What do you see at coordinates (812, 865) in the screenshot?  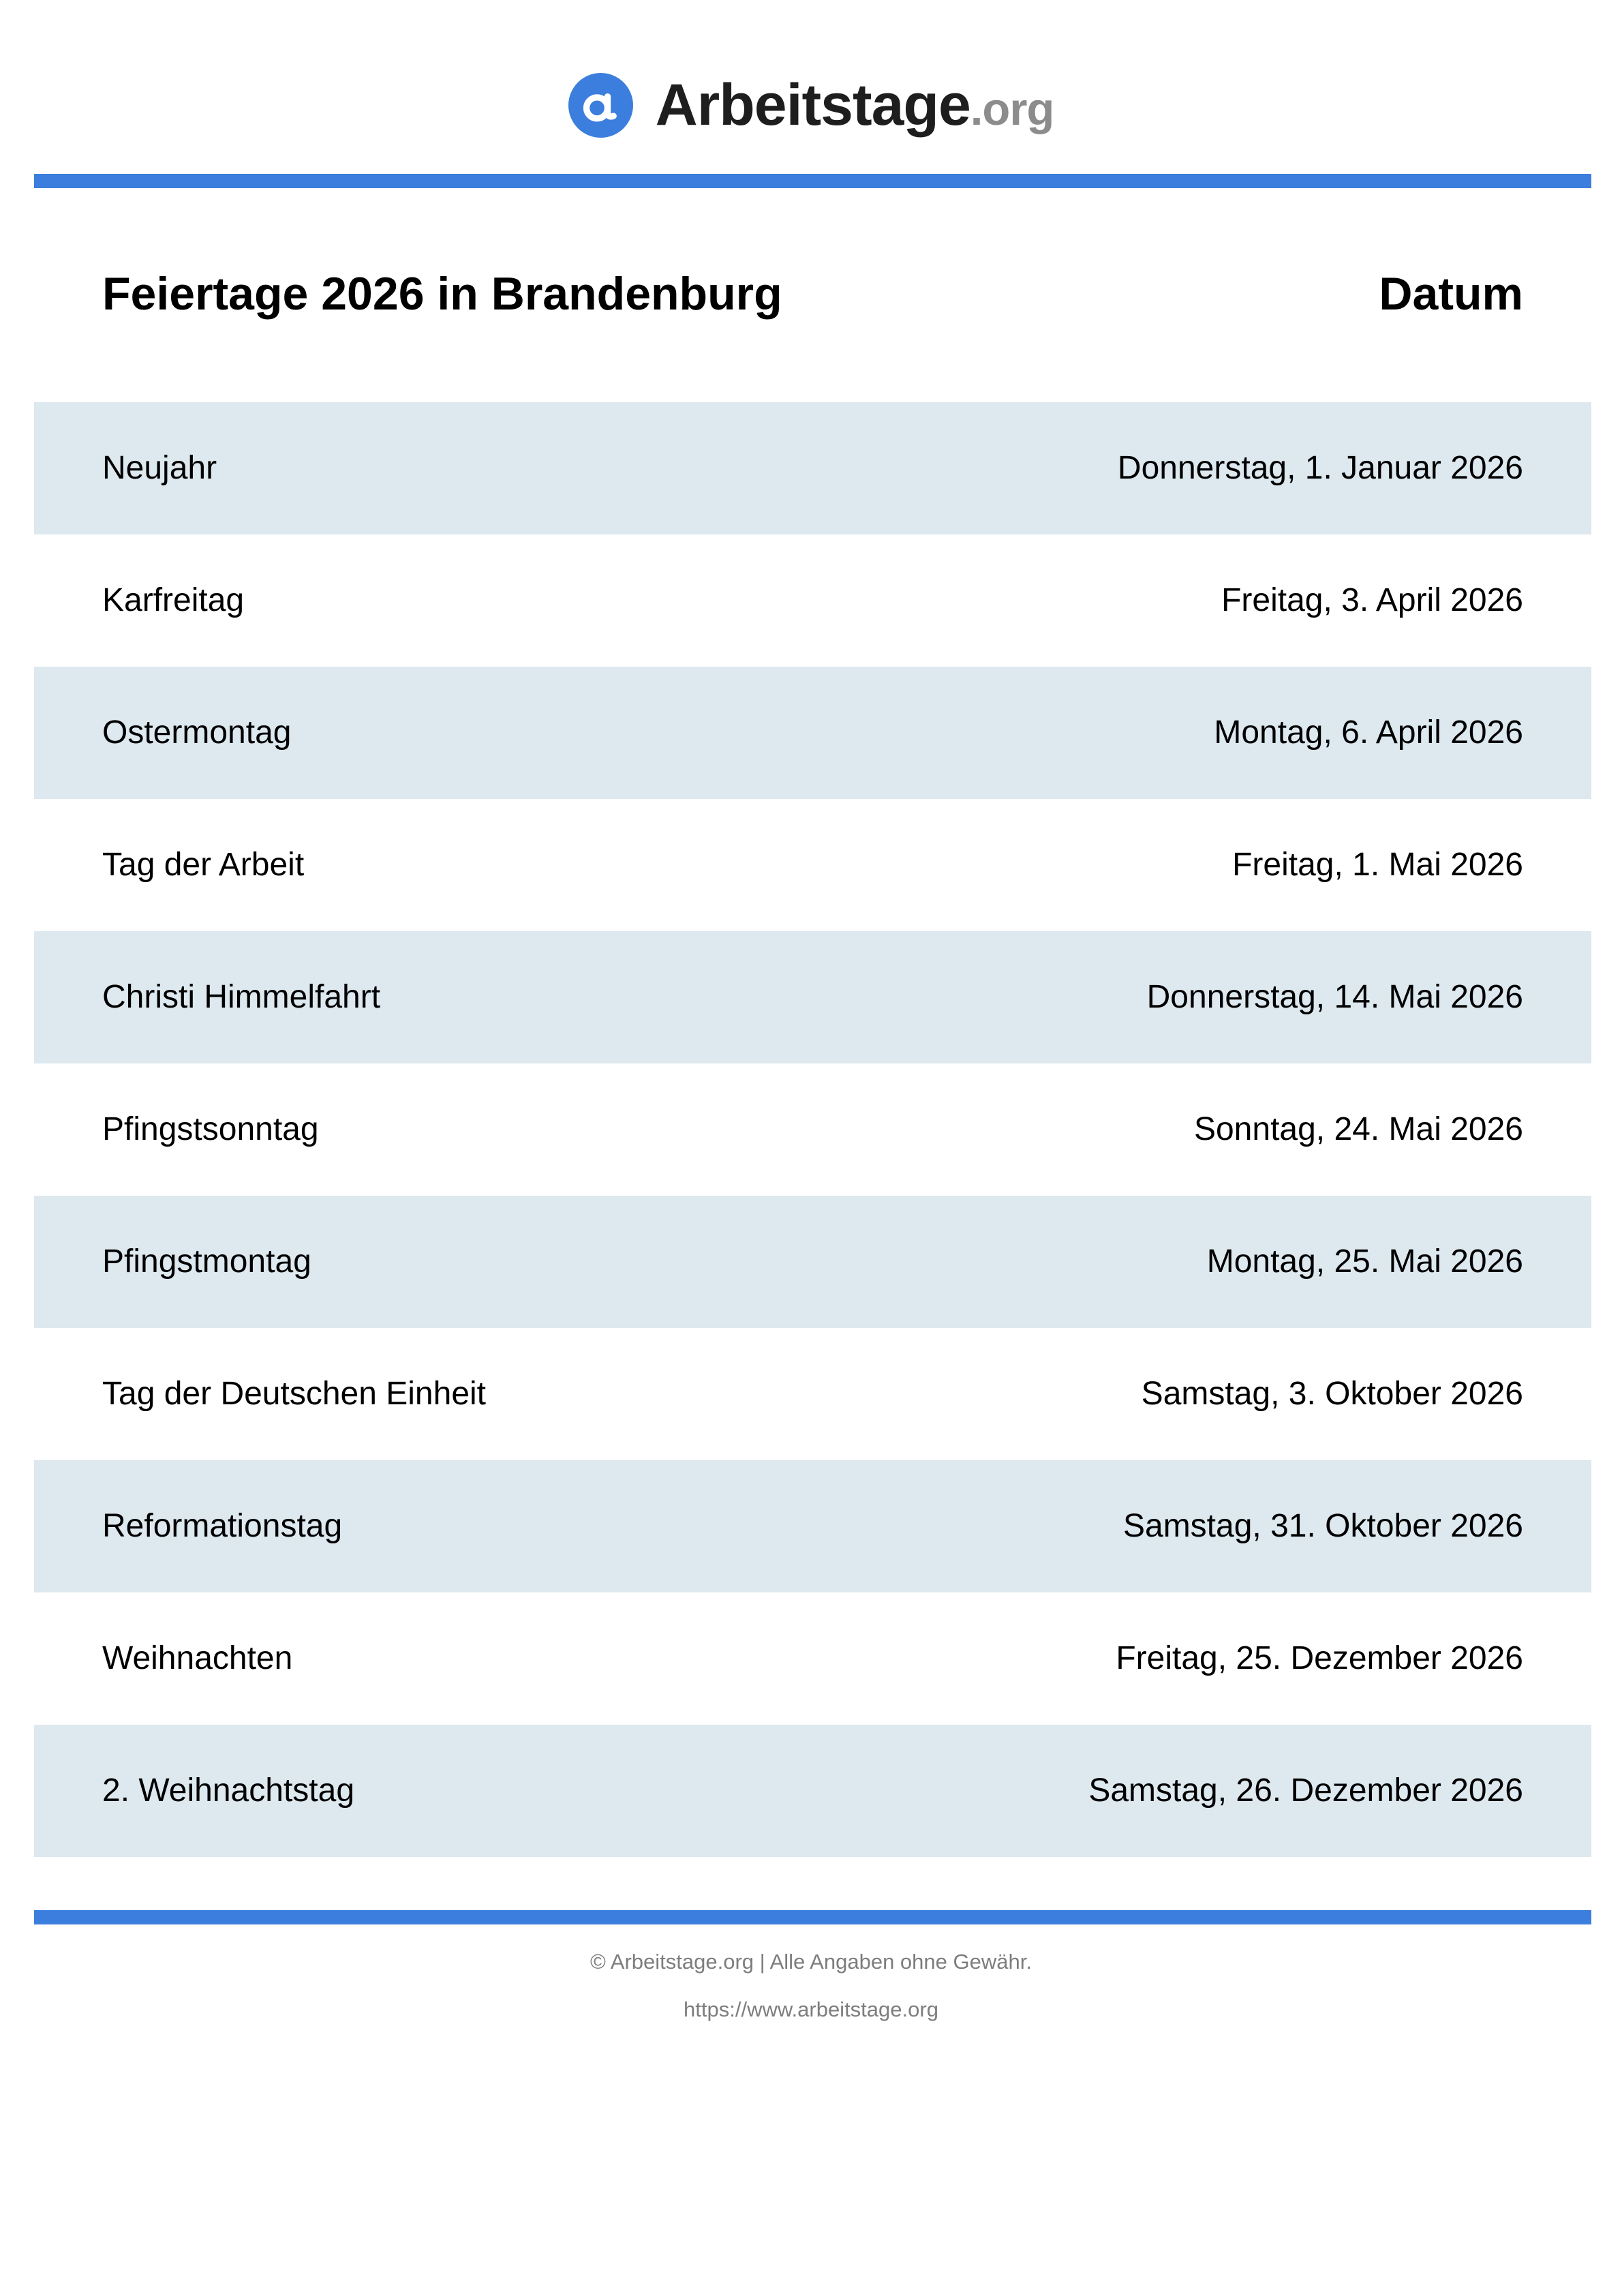 I see `table-row: Tag der Arbeit Freitag, 1. Mai 2026` at bounding box center [812, 865].